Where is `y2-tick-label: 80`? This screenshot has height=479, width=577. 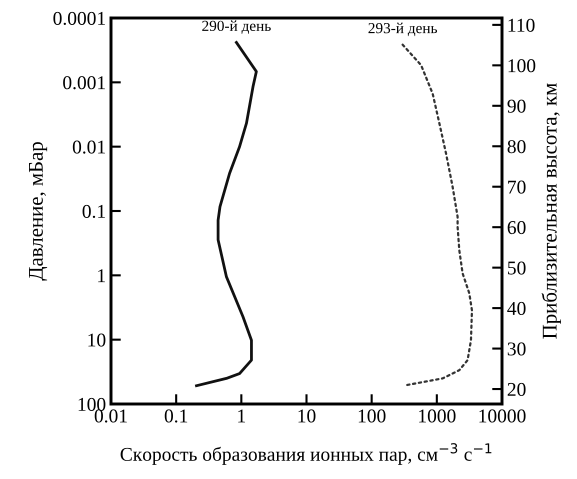 y2-tick-label: 80 is located at coordinates (517, 147).